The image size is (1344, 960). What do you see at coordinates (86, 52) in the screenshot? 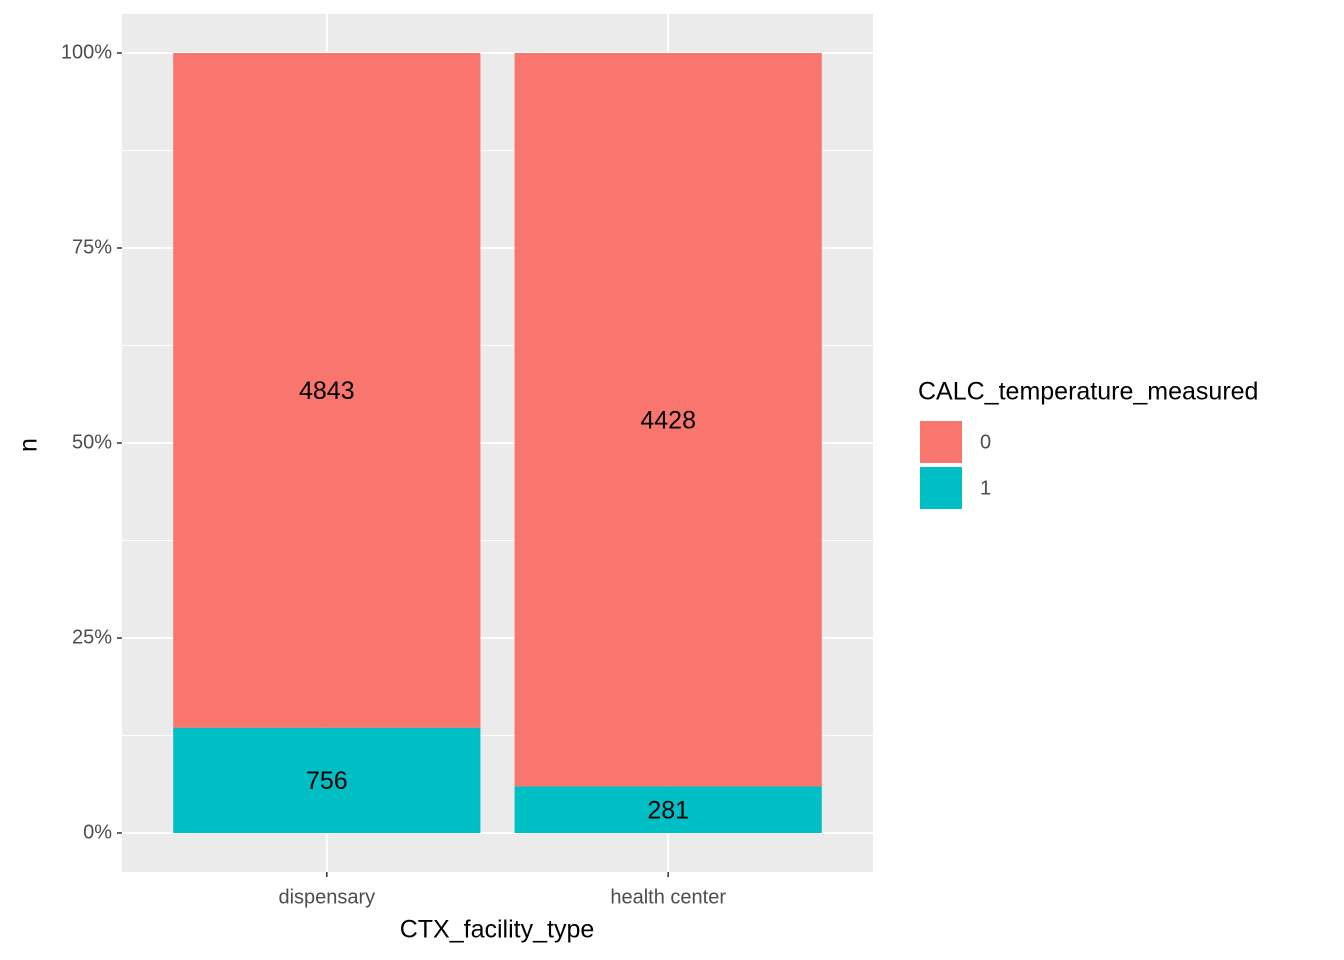
I see `y-tick-label: 100%` at bounding box center [86, 52].